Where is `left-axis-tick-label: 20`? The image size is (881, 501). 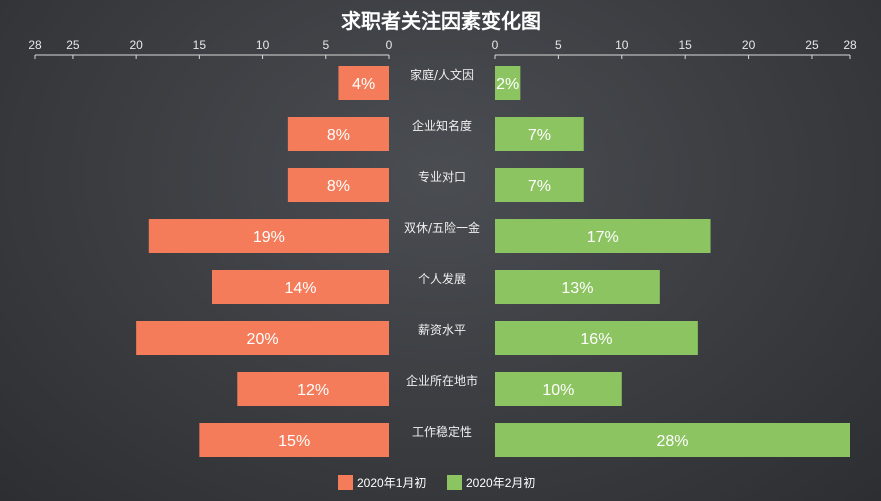 left-axis-tick-label: 20 is located at coordinates (136, 45).